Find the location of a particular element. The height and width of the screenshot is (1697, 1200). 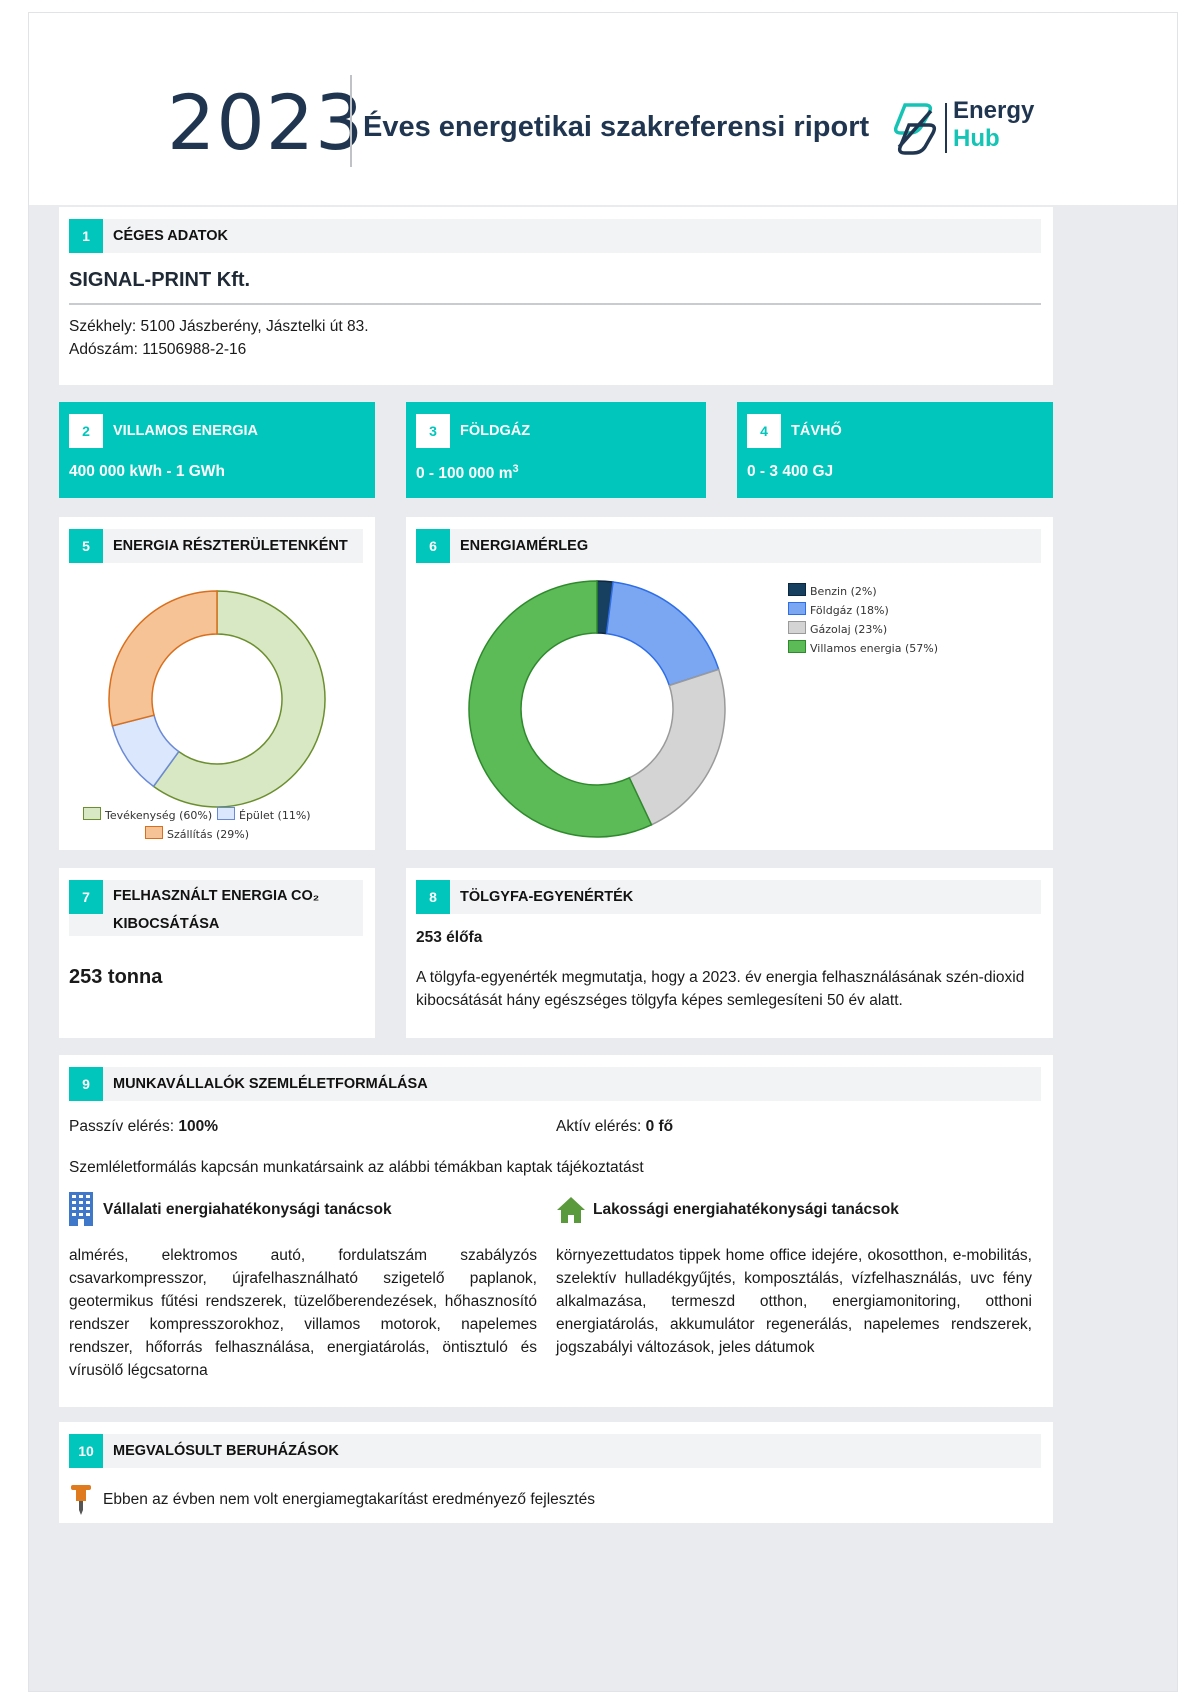

legend-item-petrol: Benzin (2%) is located at coordinates (832, 590).